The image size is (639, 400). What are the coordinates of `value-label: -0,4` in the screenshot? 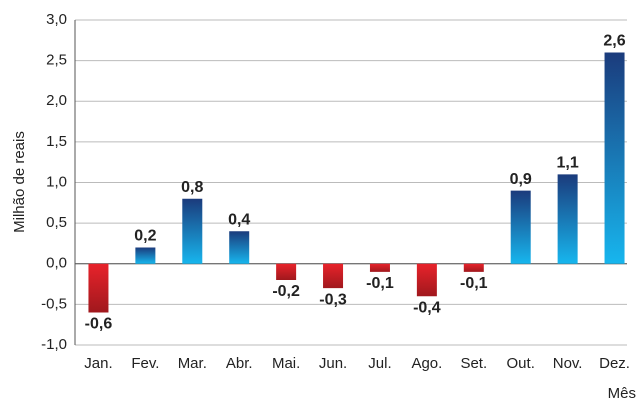 It's located at (427, 307).